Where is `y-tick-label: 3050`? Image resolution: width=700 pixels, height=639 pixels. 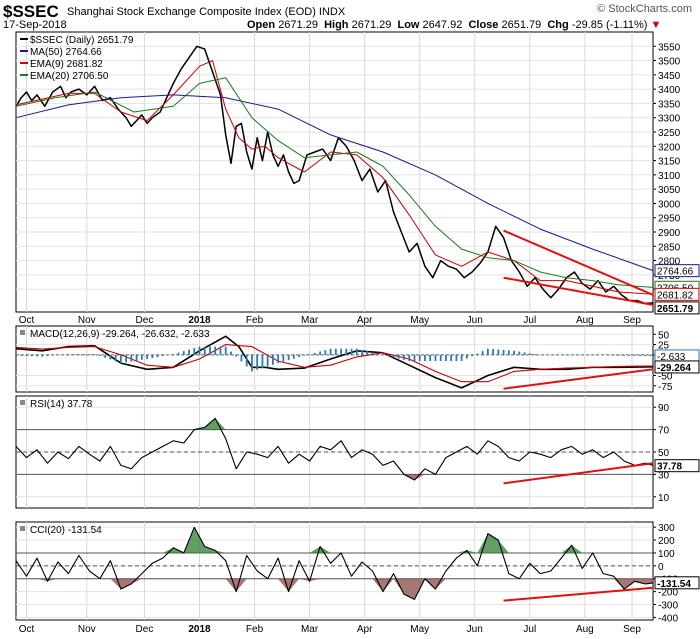
y-tick-label: 3050 is located at coordinates (669, 190).